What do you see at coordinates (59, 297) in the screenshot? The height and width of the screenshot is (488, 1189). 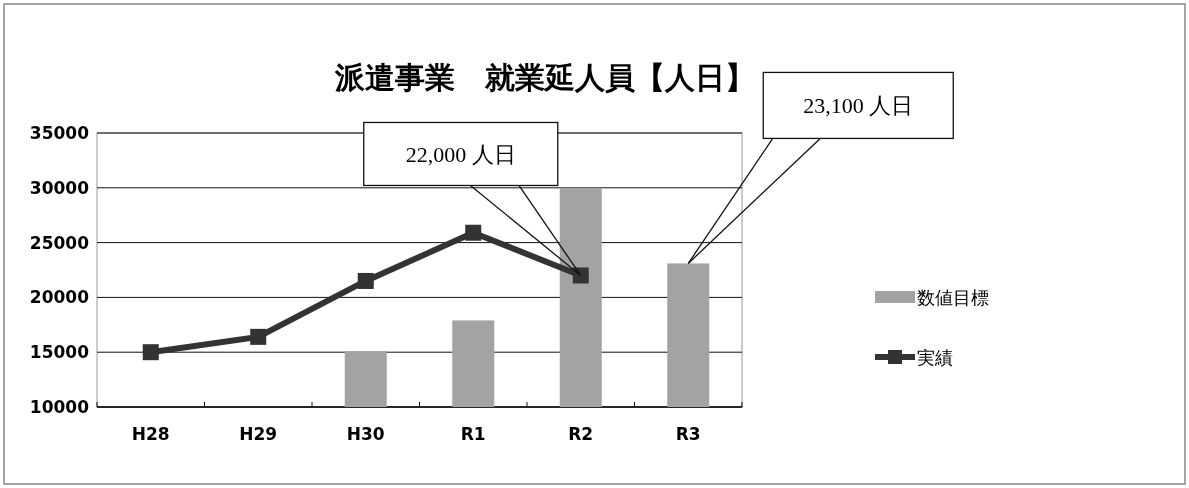 I see `y-tick-label: 20000` at bounding box center [59, 297].